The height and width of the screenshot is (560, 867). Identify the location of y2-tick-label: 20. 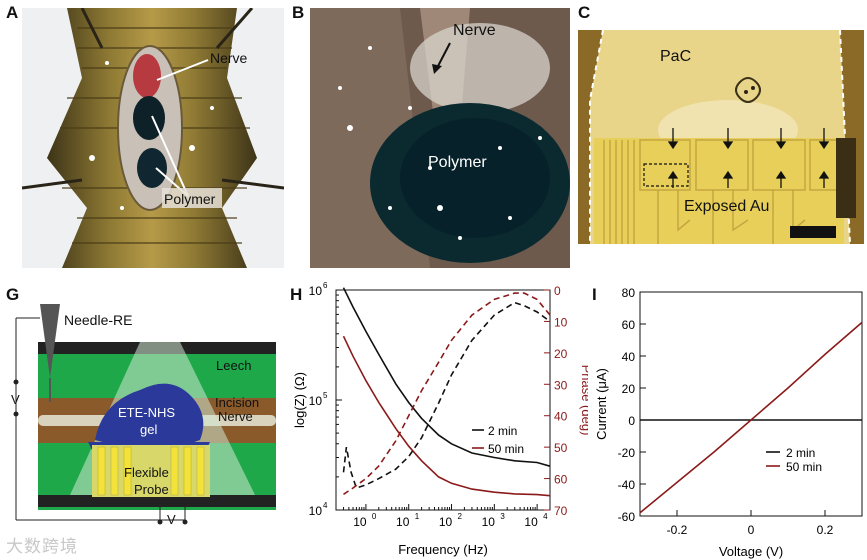
(561, 354).